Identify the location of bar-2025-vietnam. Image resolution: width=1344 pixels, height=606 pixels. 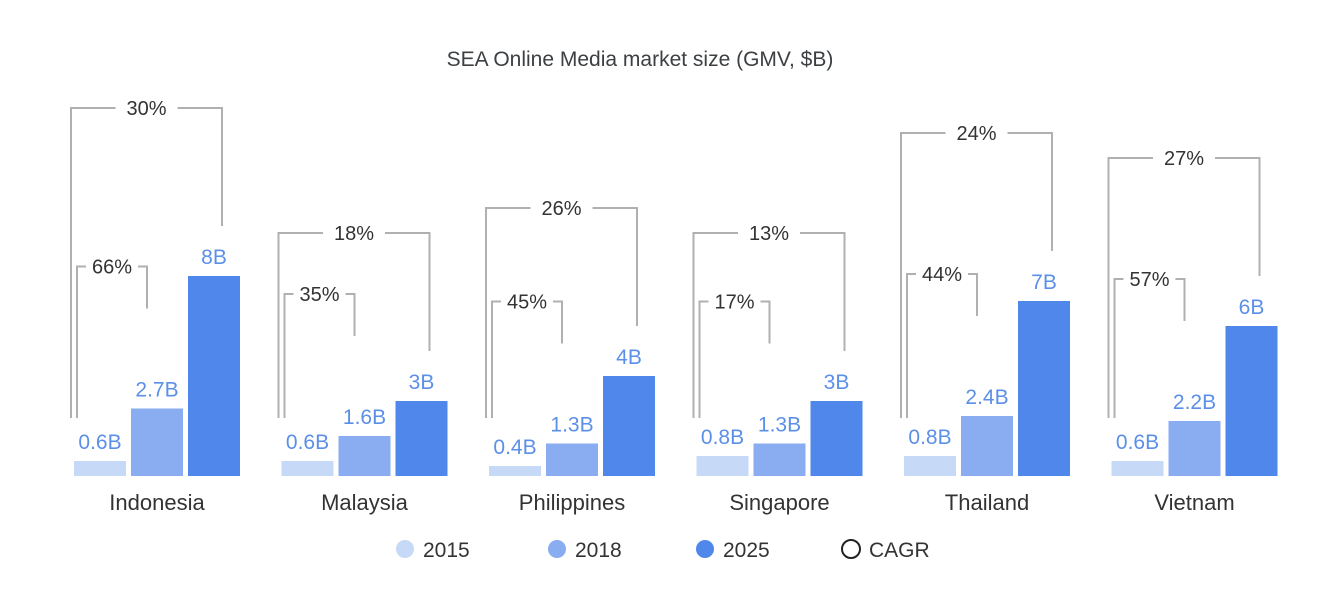
(1251, 401).